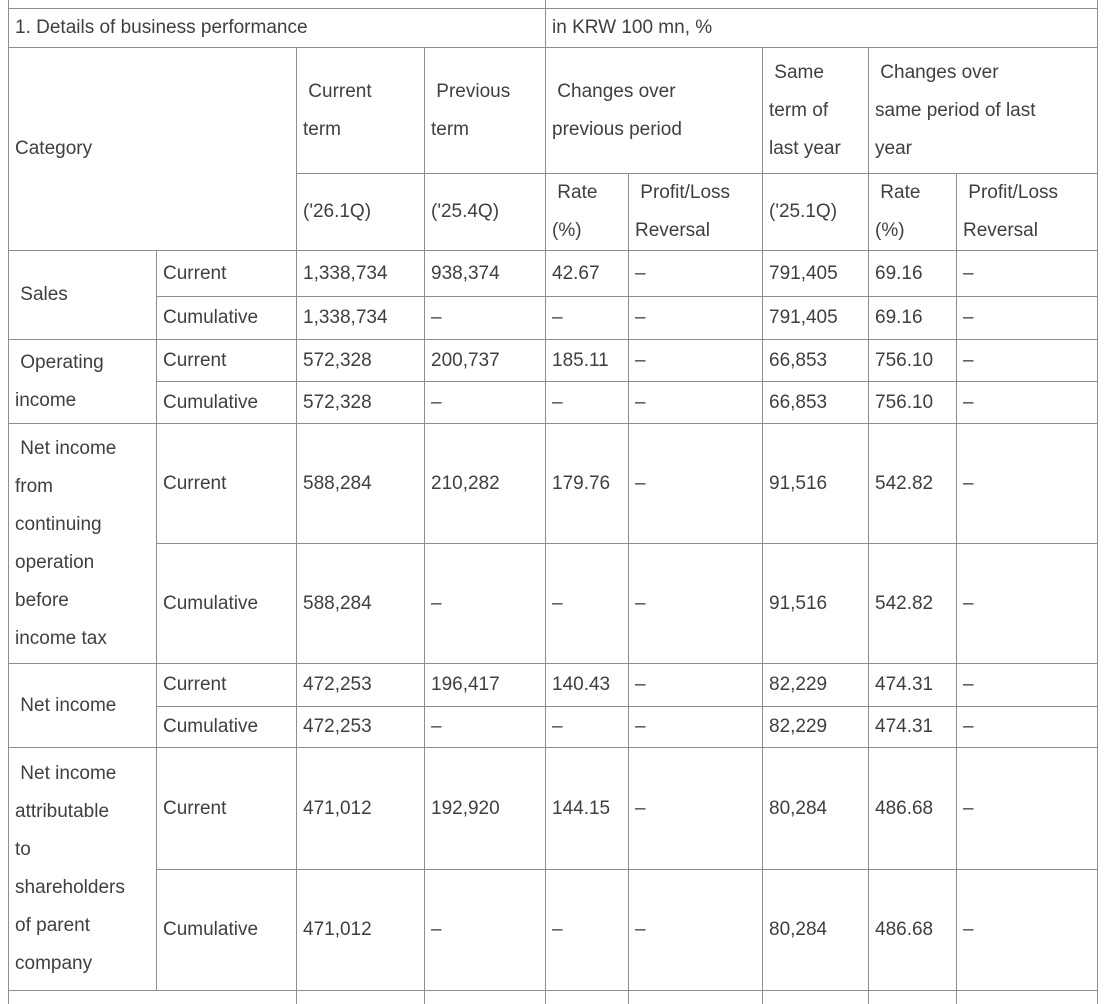 The height and width of the screenshot is (1004, 1104). Describe the element at coordinates (553, 997) in the screenshot. I see `clipped-row-bottom` at that location.